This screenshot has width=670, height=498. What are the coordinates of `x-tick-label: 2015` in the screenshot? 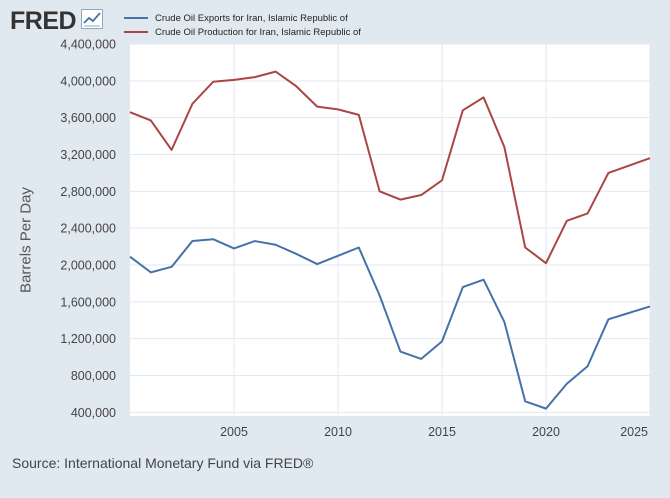 It's located at (442, 432).